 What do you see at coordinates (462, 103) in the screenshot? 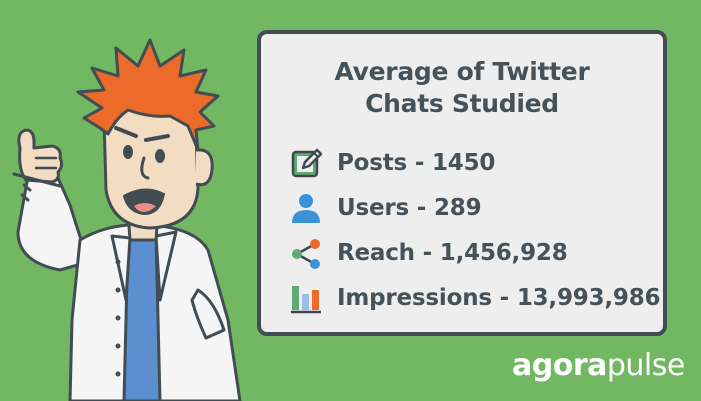
I see `card-title-line-2: Chats Studied` at bounding box center [462, 103].